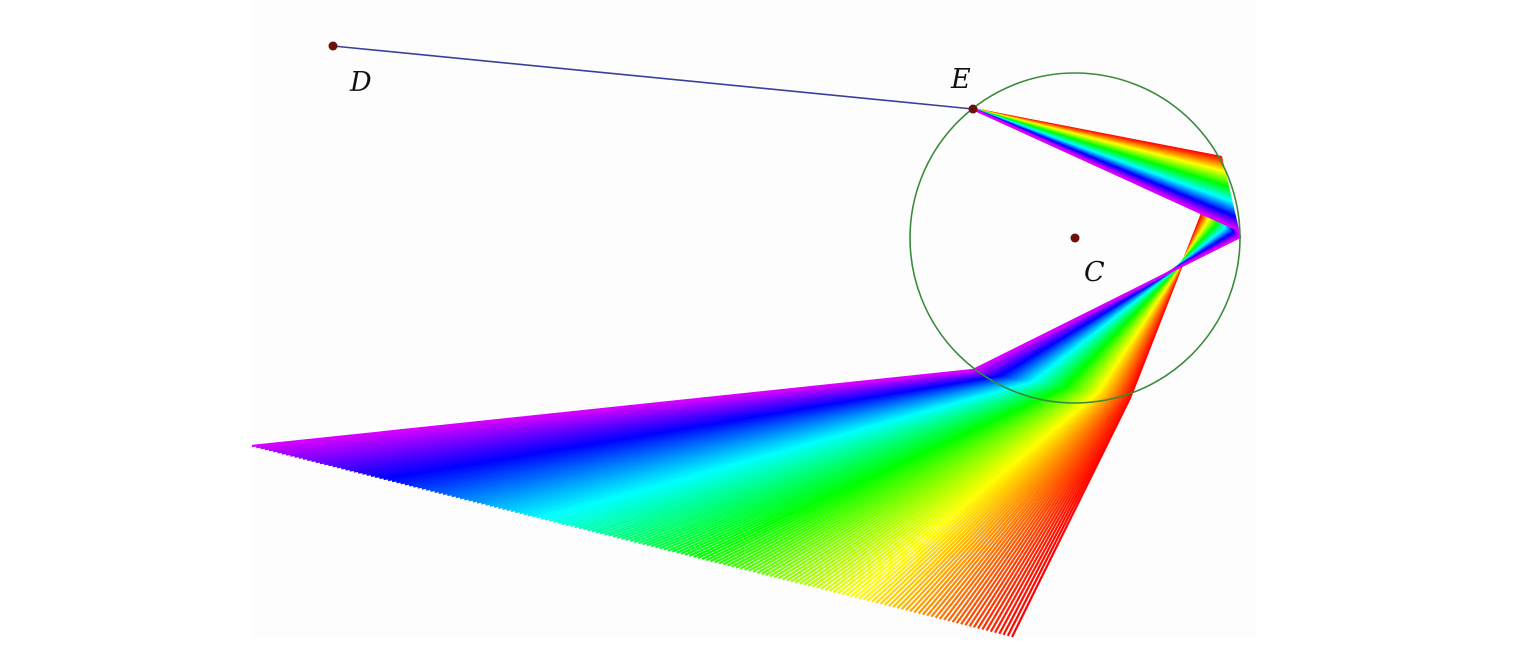 Image resolution: width=1521 pixels, height=645 pixels. I want to click on water-droplet-circle, so click(1075, 238).